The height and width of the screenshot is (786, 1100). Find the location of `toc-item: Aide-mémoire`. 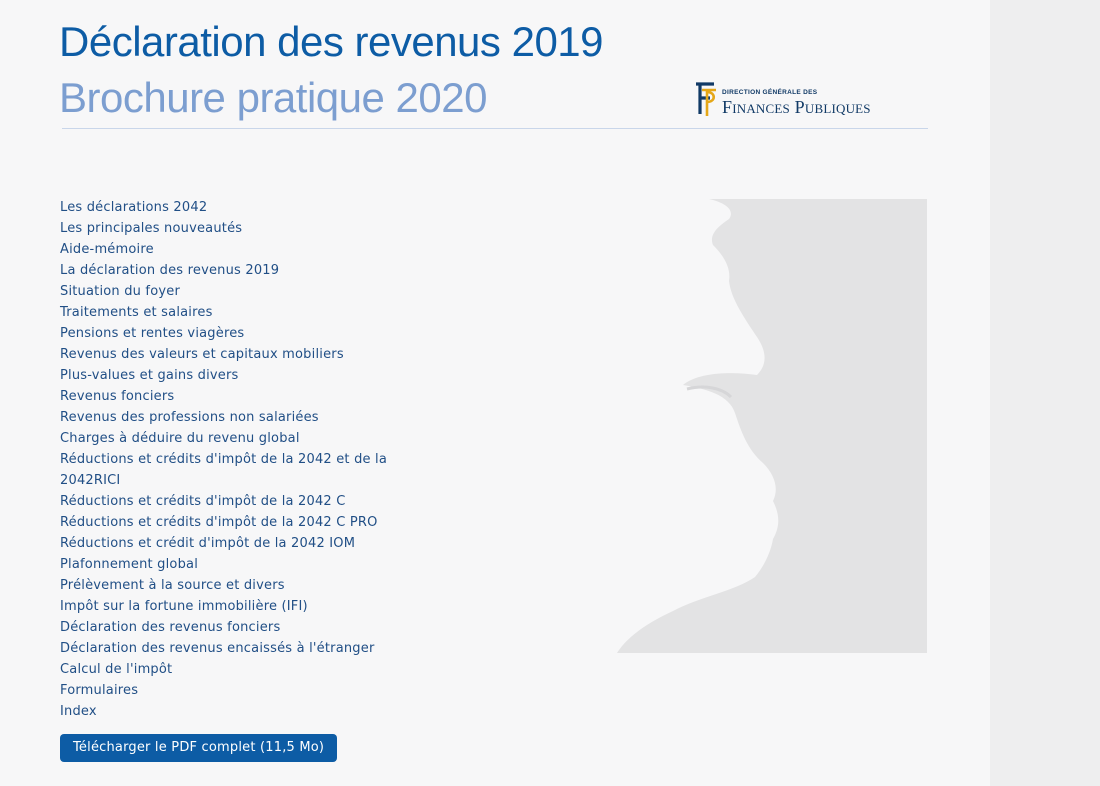

toc-item: Aide-mémoire is located at coordinates (240, 249).